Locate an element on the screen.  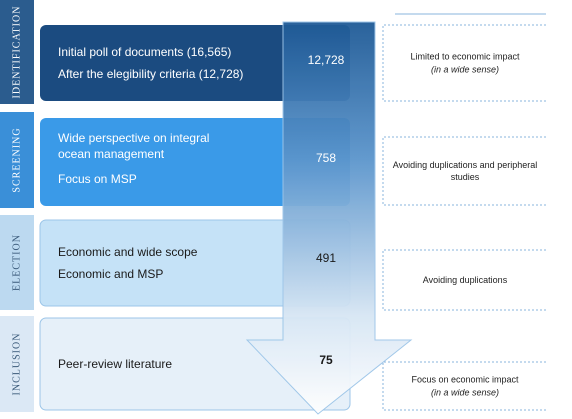
stage-label: INCLUSION is located at coordinates (16, 364).